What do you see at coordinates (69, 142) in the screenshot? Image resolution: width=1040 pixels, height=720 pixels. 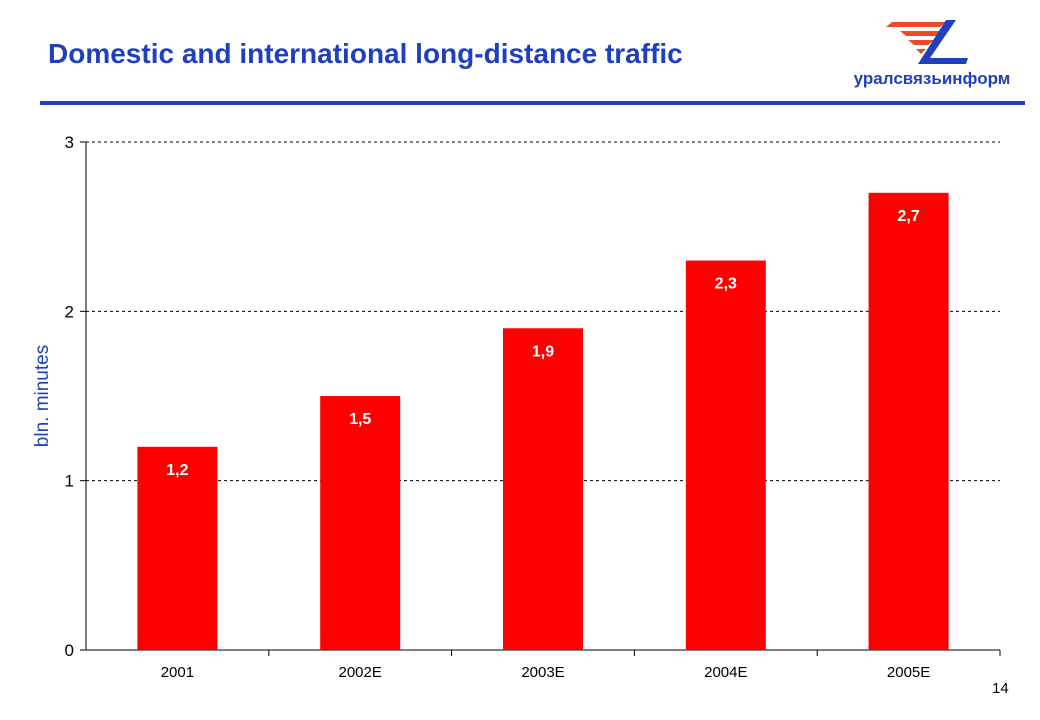 I see `y-tick-label: 3` at bounding box center [69, 142].